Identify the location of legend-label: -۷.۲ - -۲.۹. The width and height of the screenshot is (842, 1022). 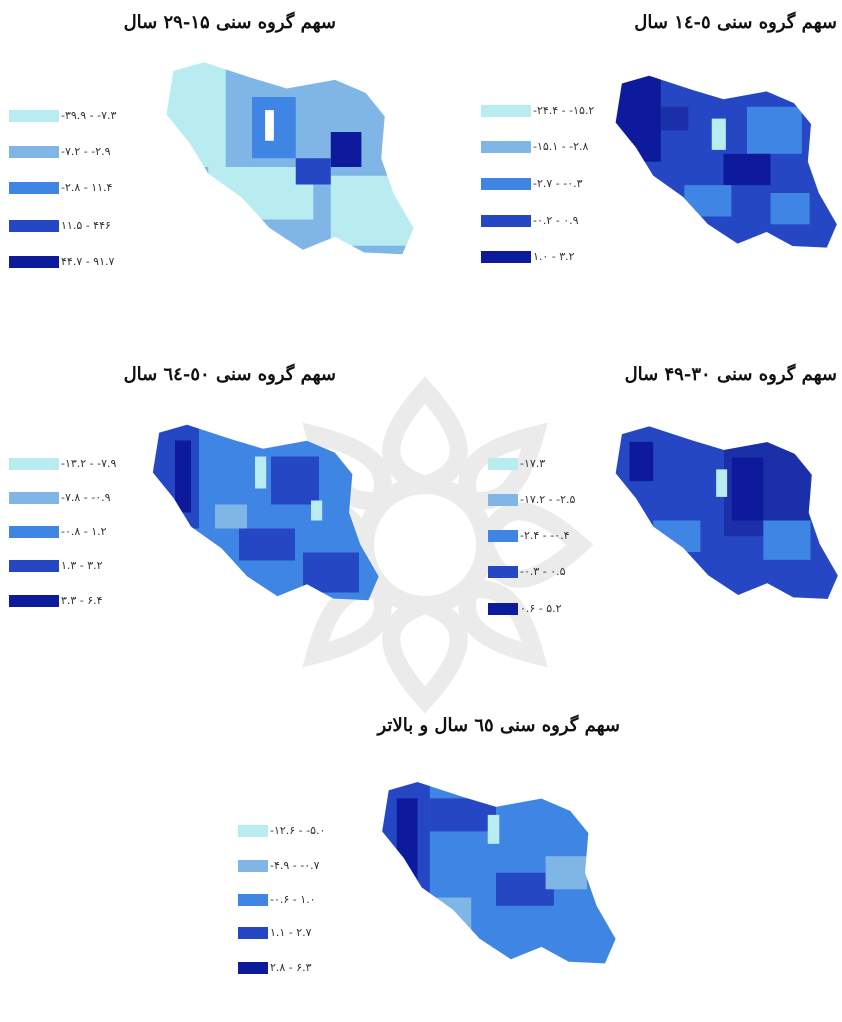
(86, 151).